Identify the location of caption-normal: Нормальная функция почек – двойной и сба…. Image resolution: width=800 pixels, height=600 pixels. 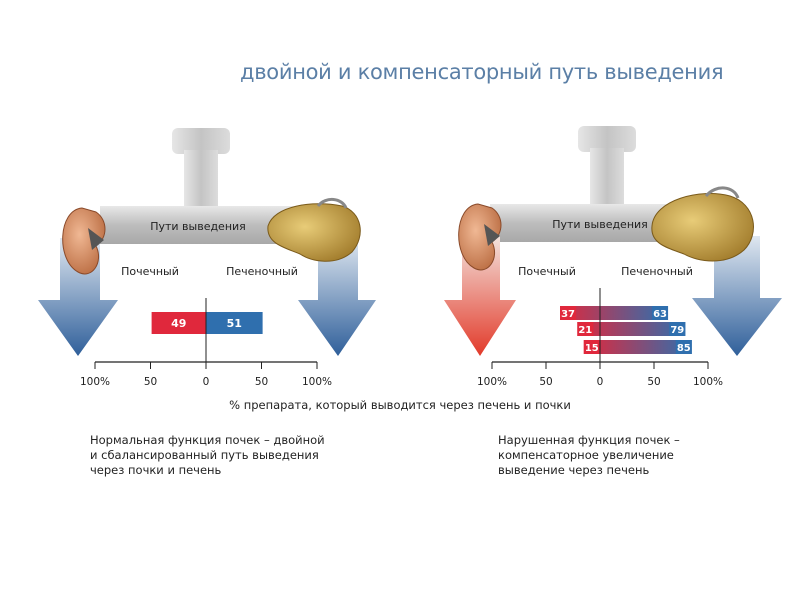
(207, 455).